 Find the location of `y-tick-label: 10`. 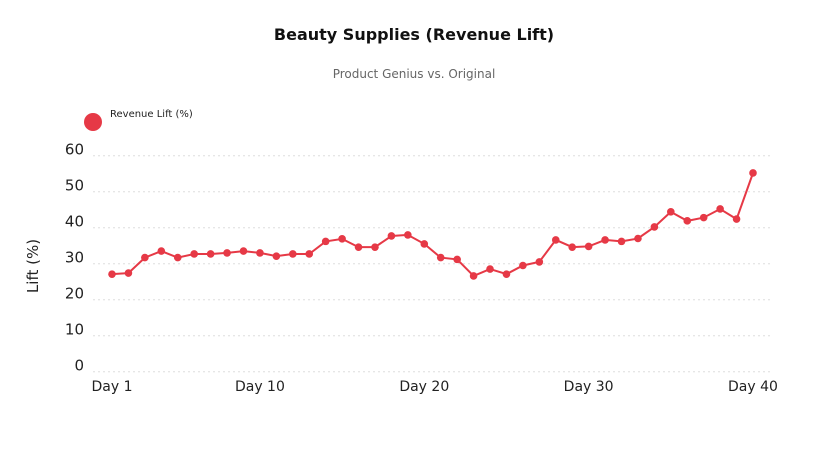

y-tick-label: 10 is located at coordinates (74, 330).